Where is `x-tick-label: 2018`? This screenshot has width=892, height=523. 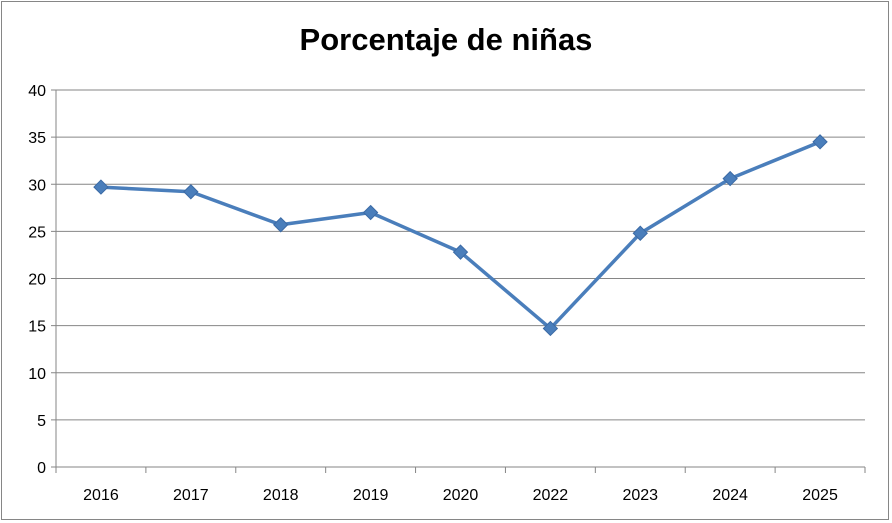 x-tick-label: 2018 is located at coordinates (281, 495).